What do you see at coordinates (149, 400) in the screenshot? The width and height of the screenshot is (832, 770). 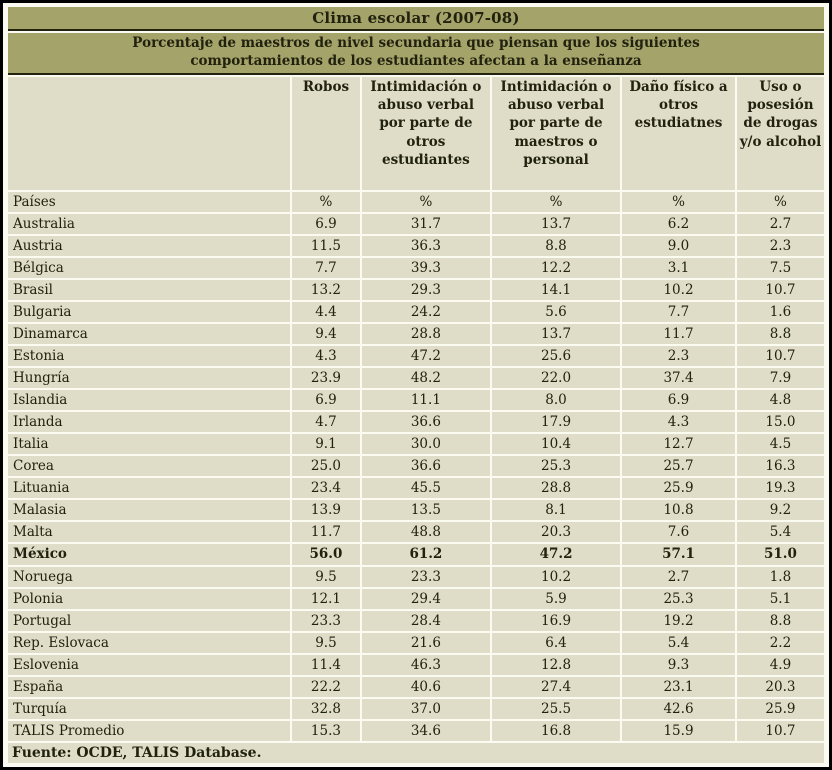 I see `country-cell: Islandia` at bounding box center [149, 400].